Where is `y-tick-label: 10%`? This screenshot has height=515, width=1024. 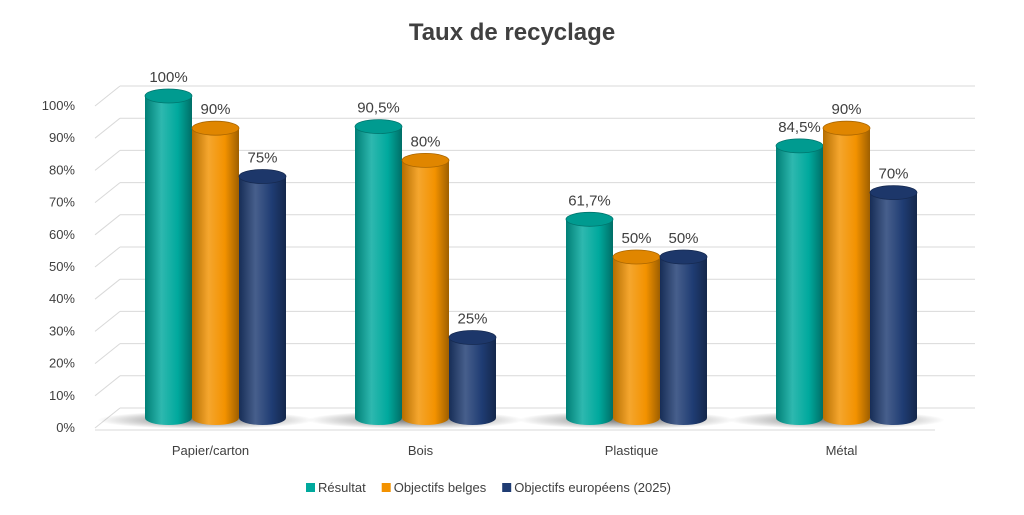 y-tick-label: 10% is located at coordinates (62, 395).